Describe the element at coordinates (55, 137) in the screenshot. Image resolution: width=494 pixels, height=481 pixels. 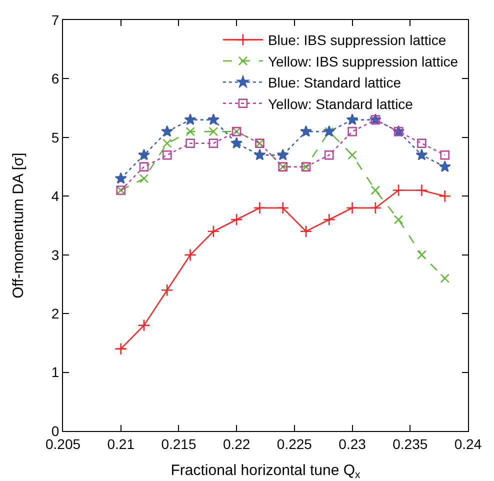
I see `y-tick-label: 5` at that location.